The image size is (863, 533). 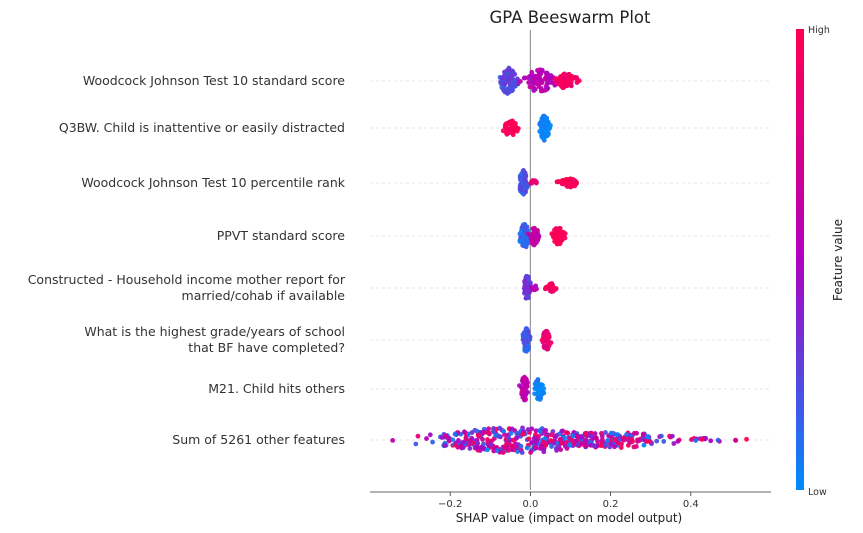 I want to click on colorbar-title: Feature value, so click(x=838, y=260).